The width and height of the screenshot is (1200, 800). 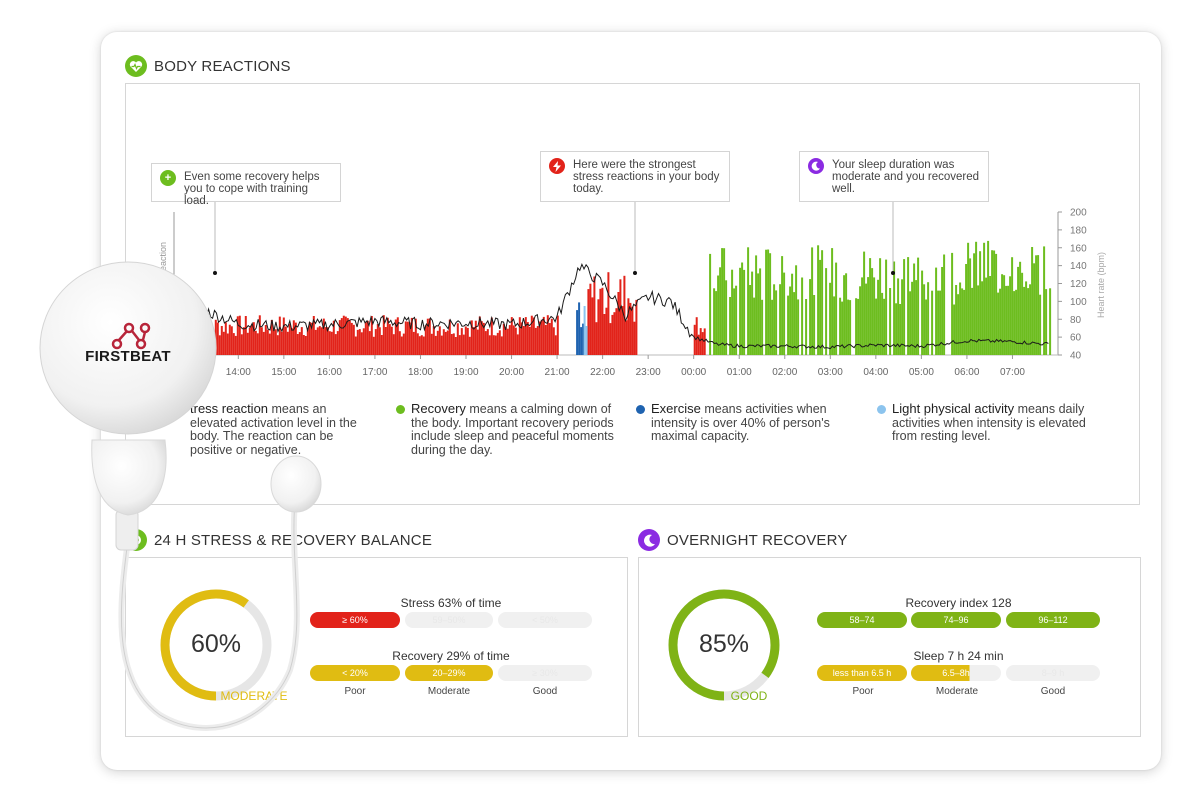 I want to click on recovery-seg-good: ≥ 30%, so click(x=545, y=673).